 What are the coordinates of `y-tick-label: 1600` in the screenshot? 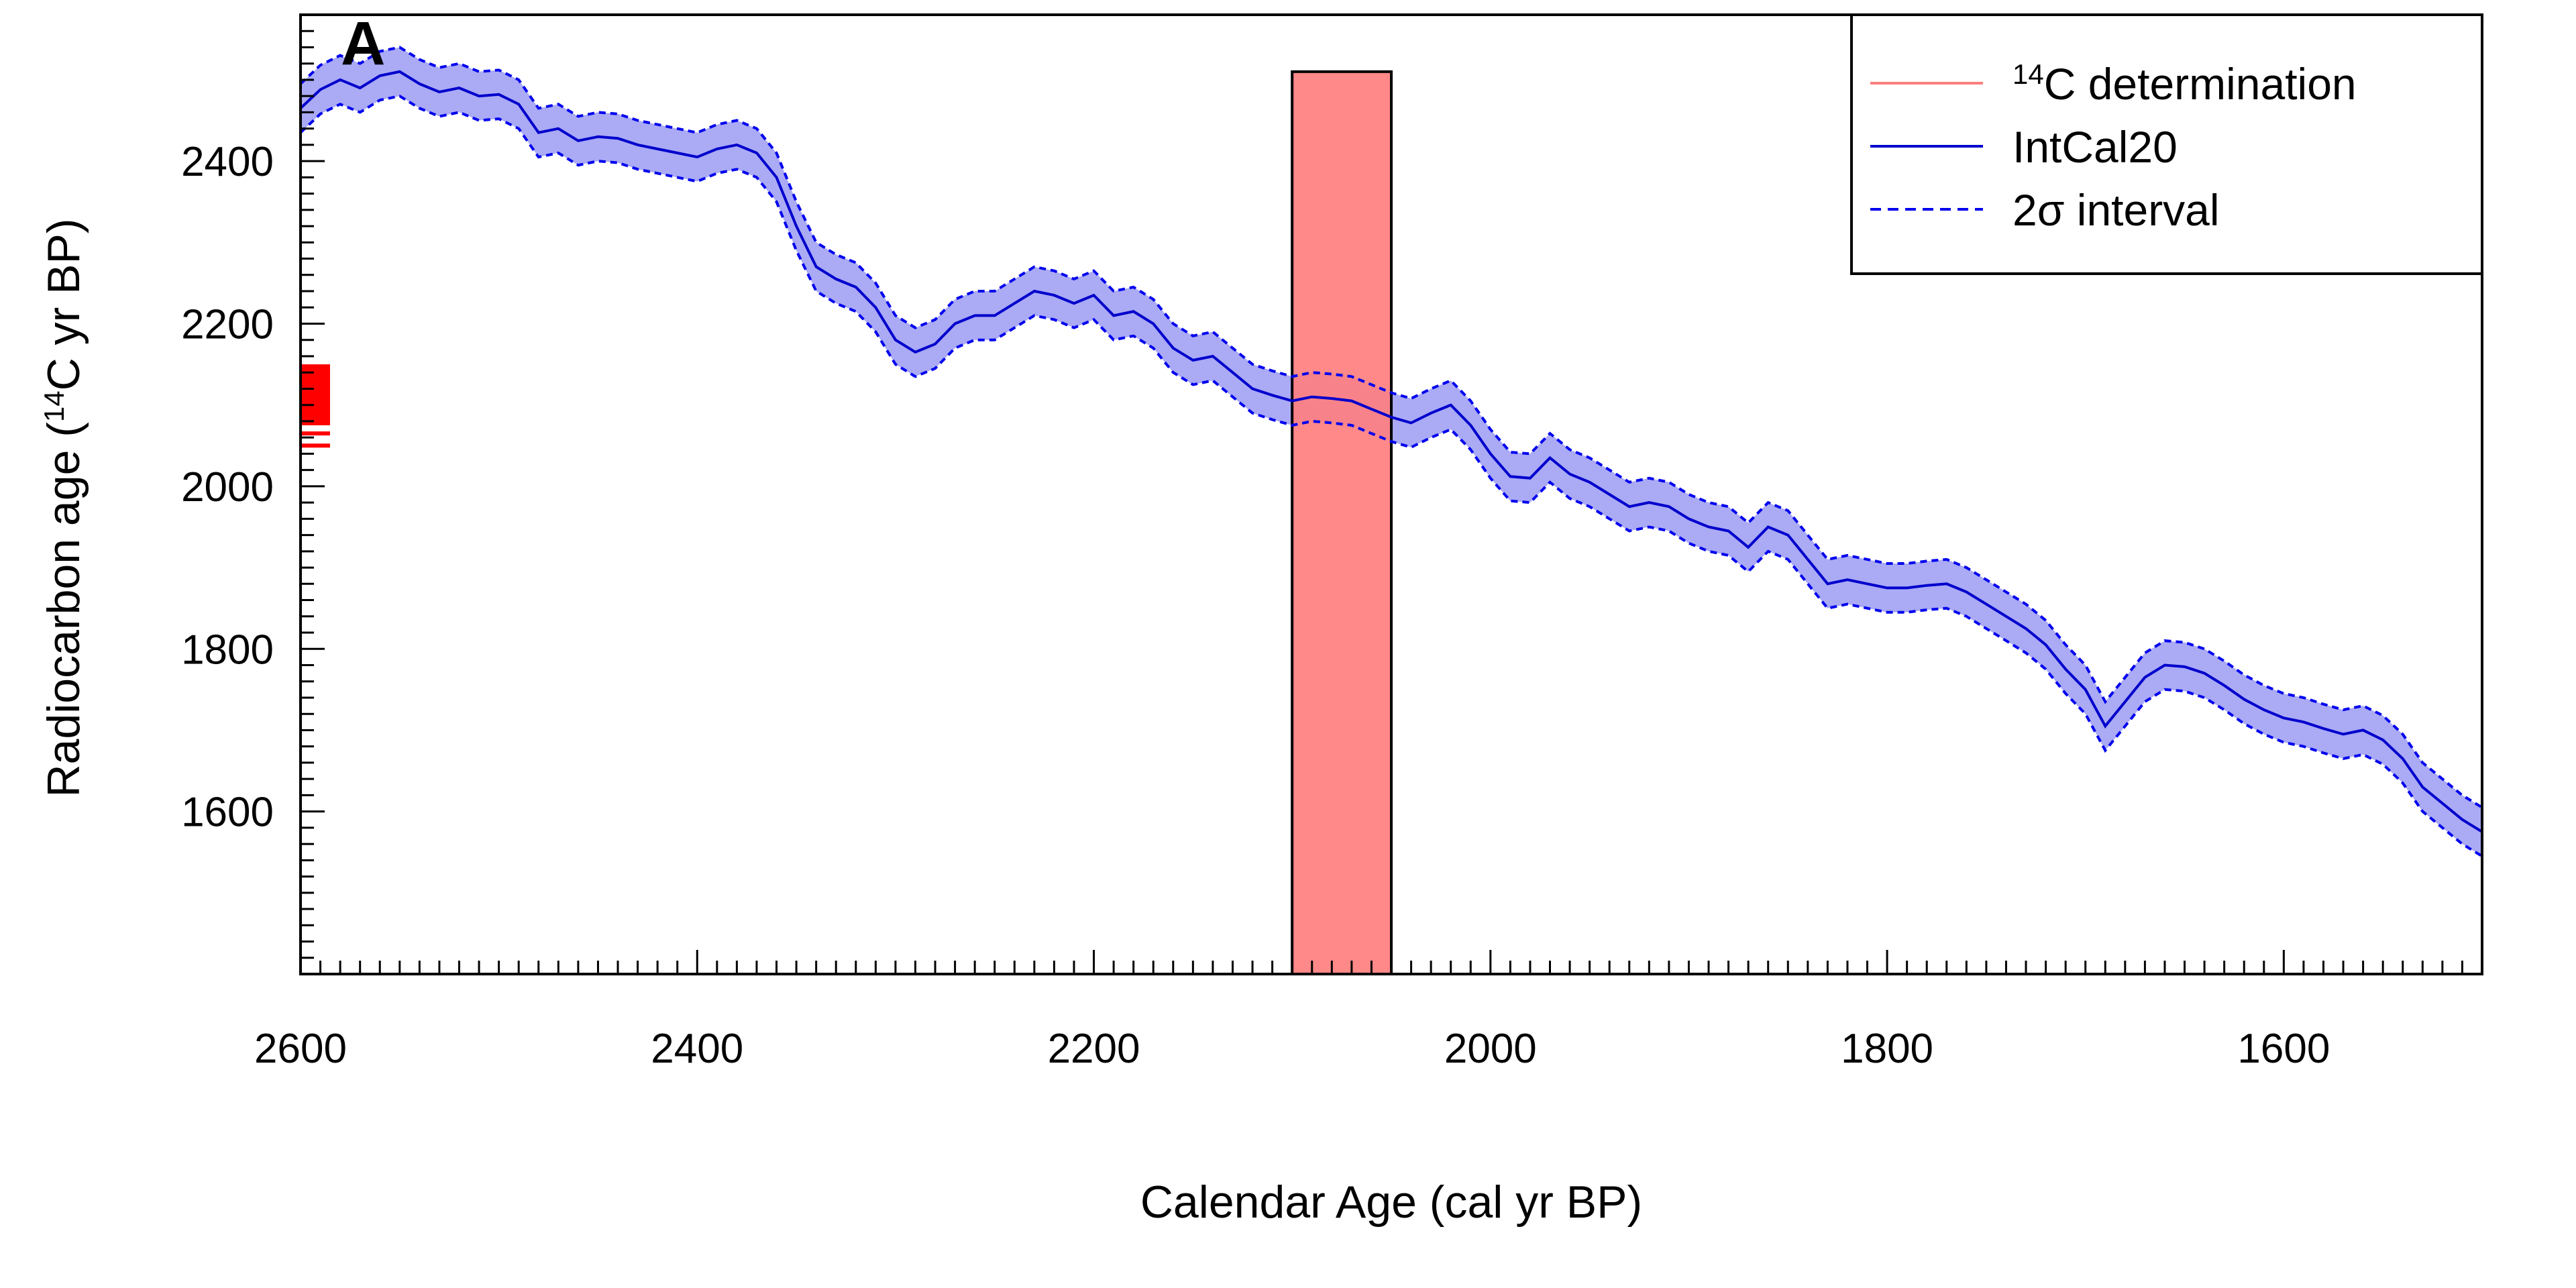 It's located at (227, 813).